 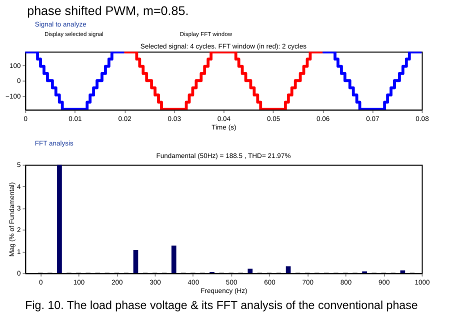 What do you see at coordinates (108, 11) in the screenshot?
I see `text: phase shifted PWM, m=0.85.` at bounding box center [108, 11].